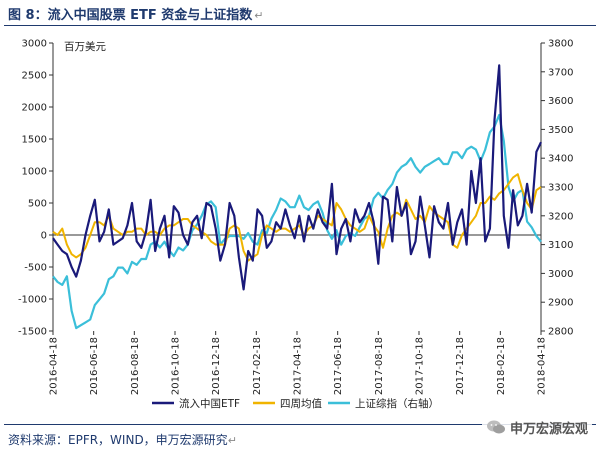  I want to click on x-tick-label: 2017-12-18, so click(460, 366).